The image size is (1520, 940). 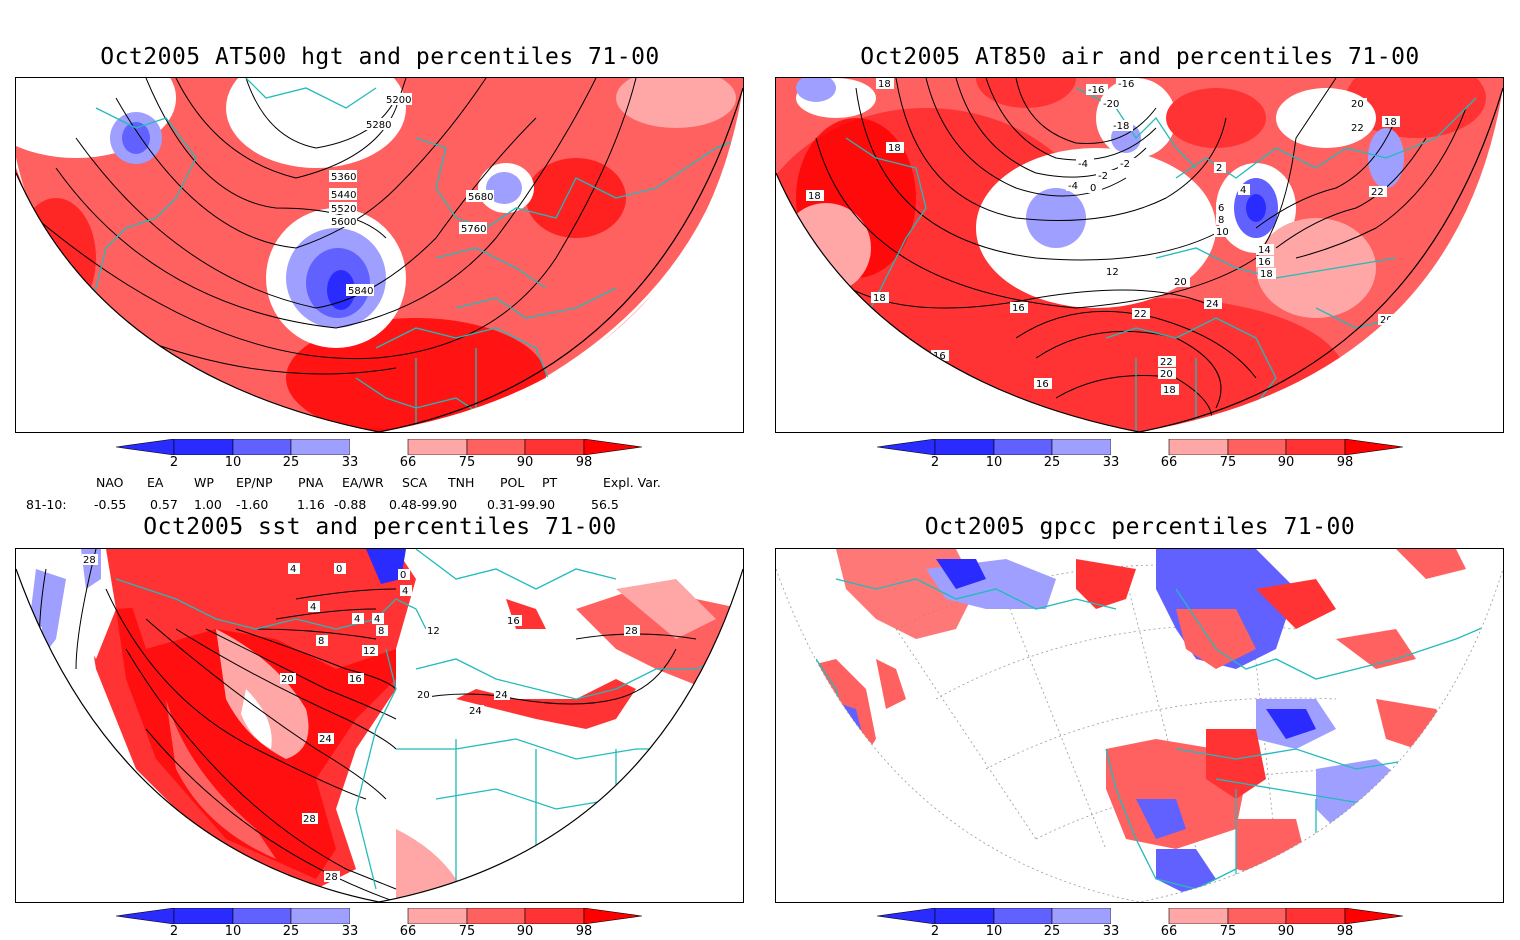 I want to click on index-value: -0.55, so click(x=110, y=504).